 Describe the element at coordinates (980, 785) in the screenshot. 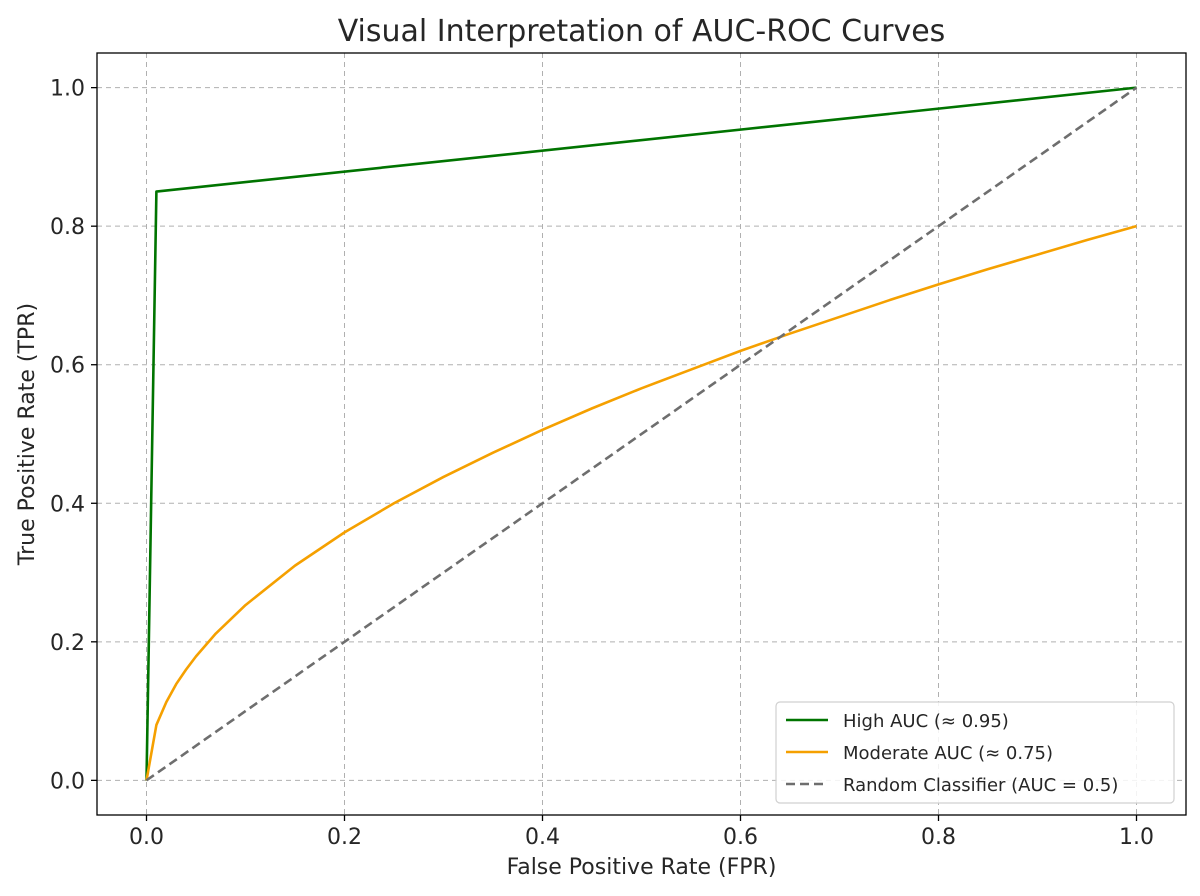

I see `legend-label: Random Classifier (AUC = 0.5)` at that location.